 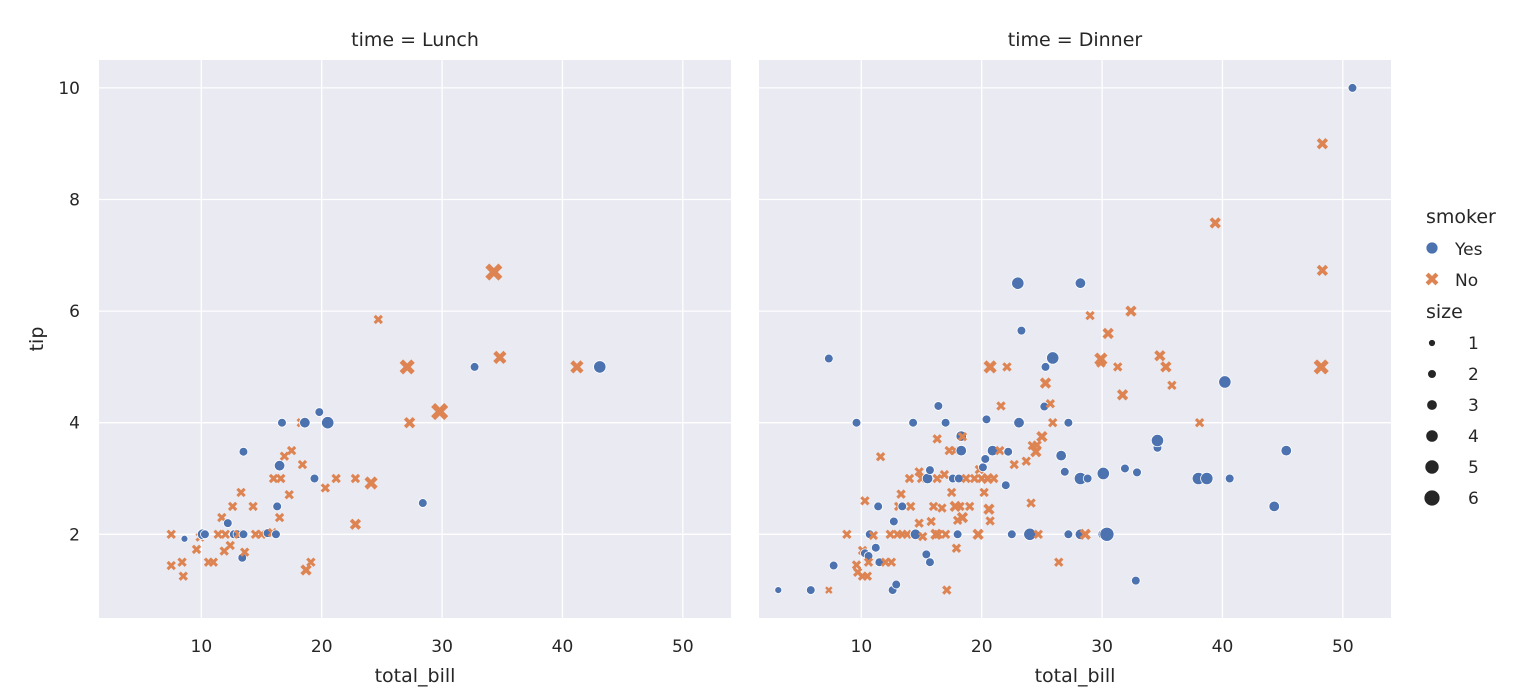 What do you see at coordinates (74, 424) in the screenshot?
I see `y-tick-label: 4` at bounding box center [74, 424].